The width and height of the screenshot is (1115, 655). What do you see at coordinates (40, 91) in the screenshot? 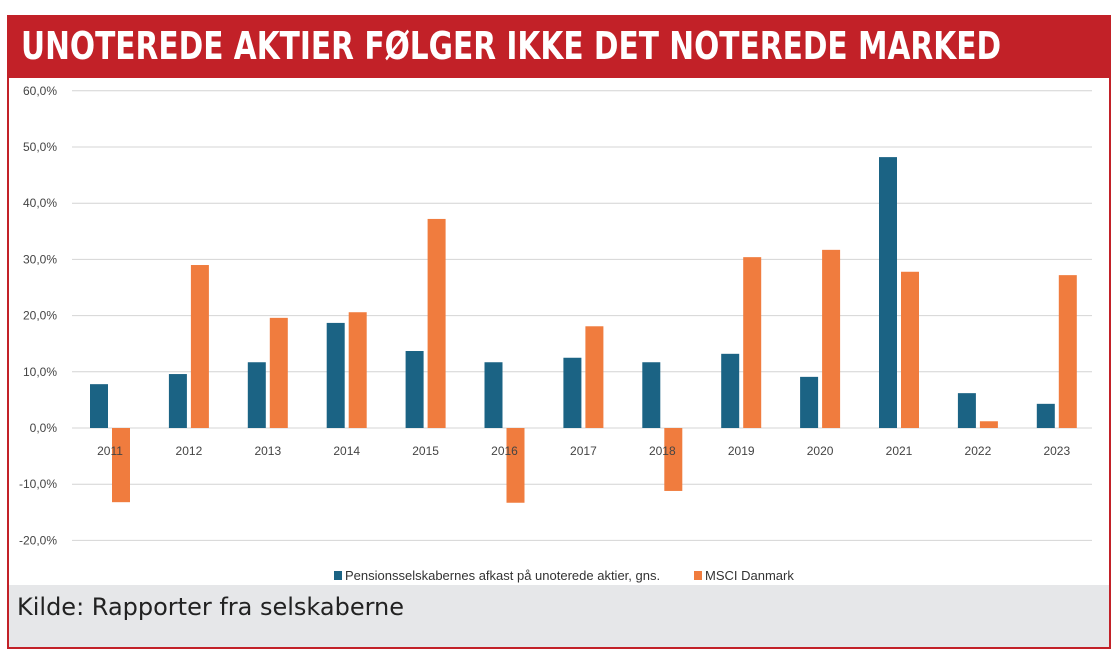
I see `y-tick-label: 60,0%` at bounding box center [40, 91].